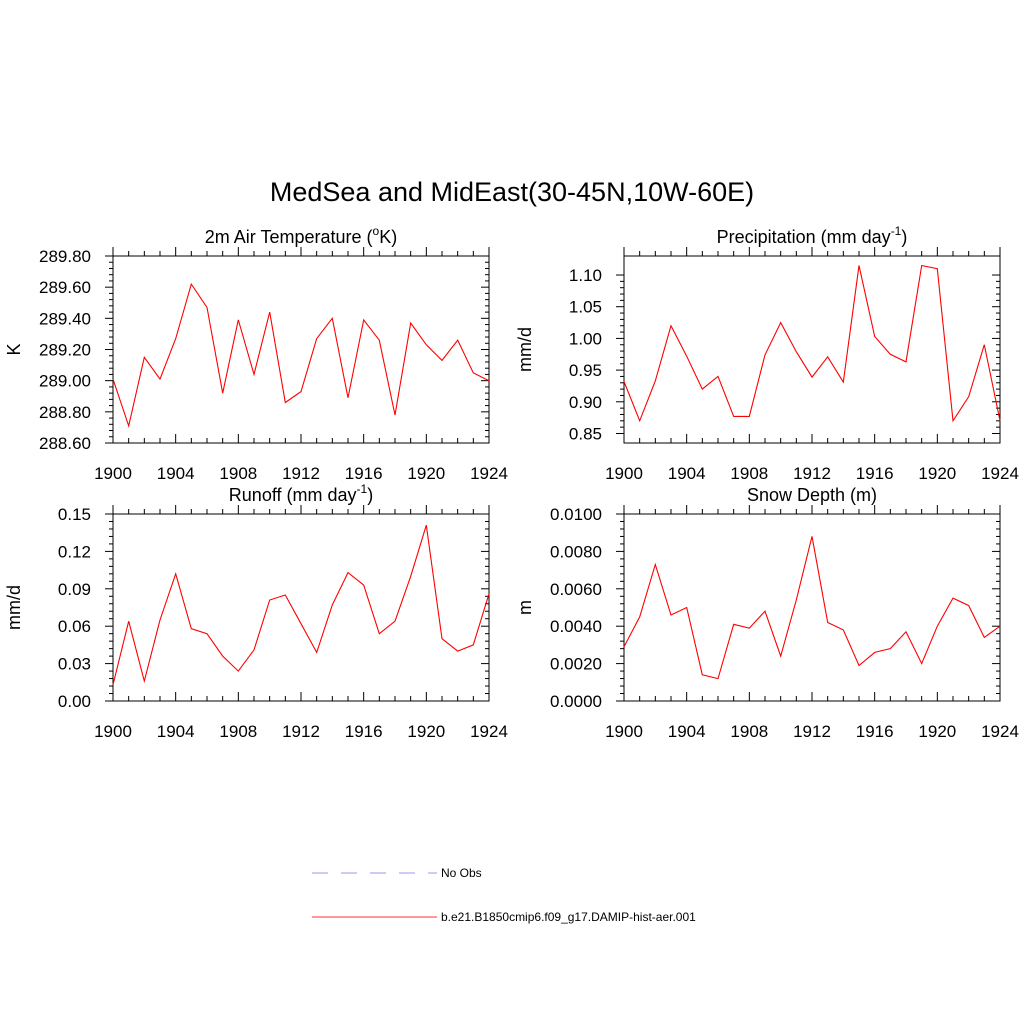 This screenshot has width=1024, height=1024. What do you see at coordinates (65, 256) in the screenshot?
I see `y-tick-label: 289.80` at bounding box center [65, 256].